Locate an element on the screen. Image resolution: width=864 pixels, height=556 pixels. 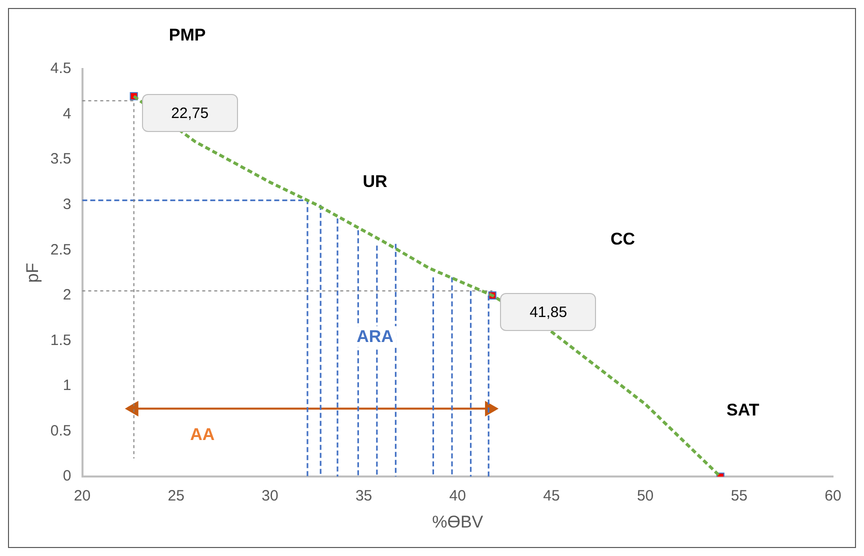
annotation: CC is located at coordinates (623, 238).